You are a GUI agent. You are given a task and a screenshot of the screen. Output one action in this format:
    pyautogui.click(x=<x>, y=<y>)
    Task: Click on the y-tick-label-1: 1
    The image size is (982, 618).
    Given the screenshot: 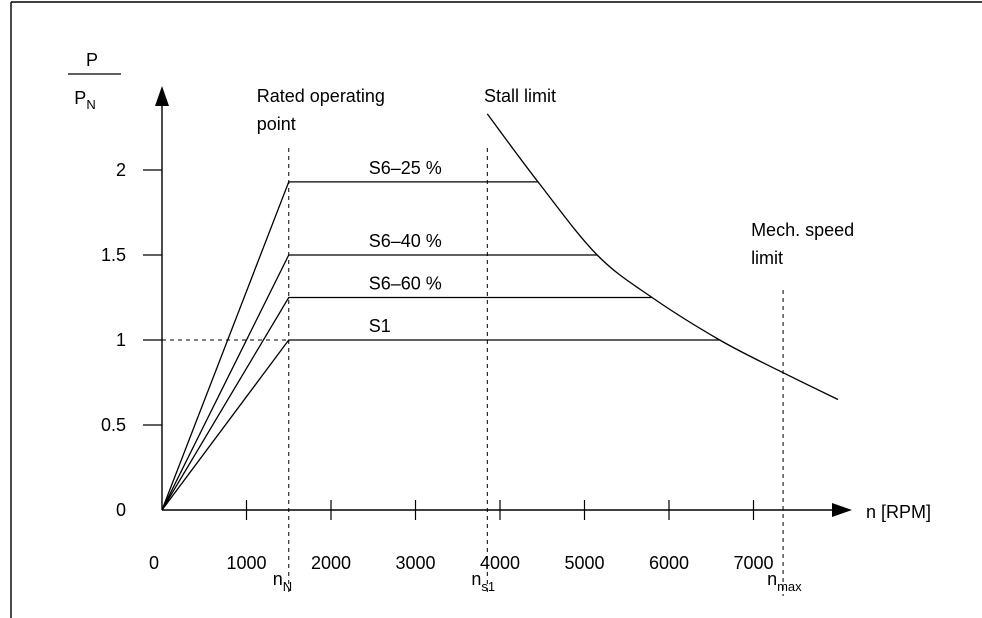 What is the action you would take?
    pyautogui.click(x=121, y=340)
    